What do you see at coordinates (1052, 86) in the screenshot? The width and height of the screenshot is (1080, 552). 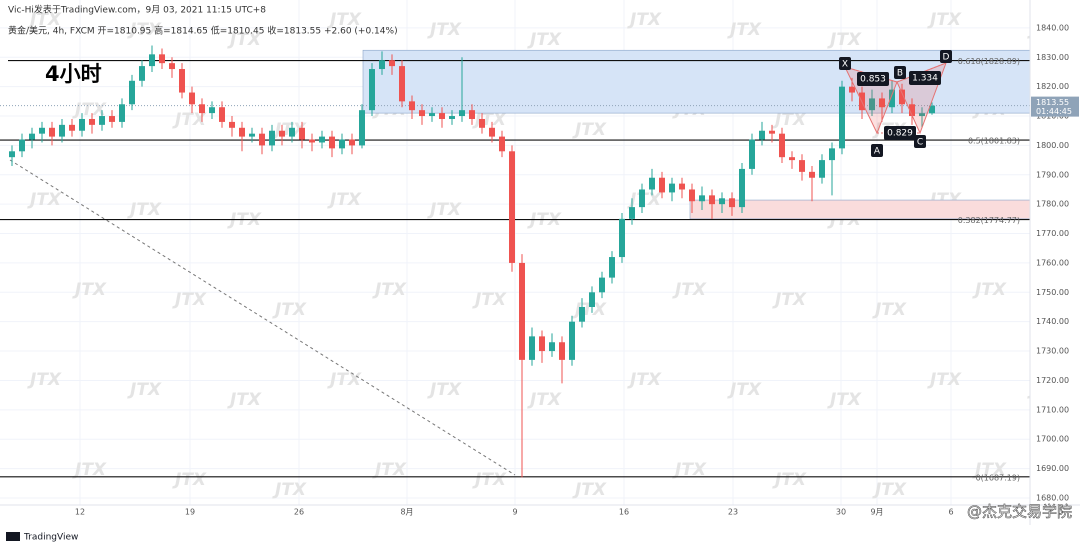 I see `y-tick-label: 1820.00` at bounding box center [1052, 86].